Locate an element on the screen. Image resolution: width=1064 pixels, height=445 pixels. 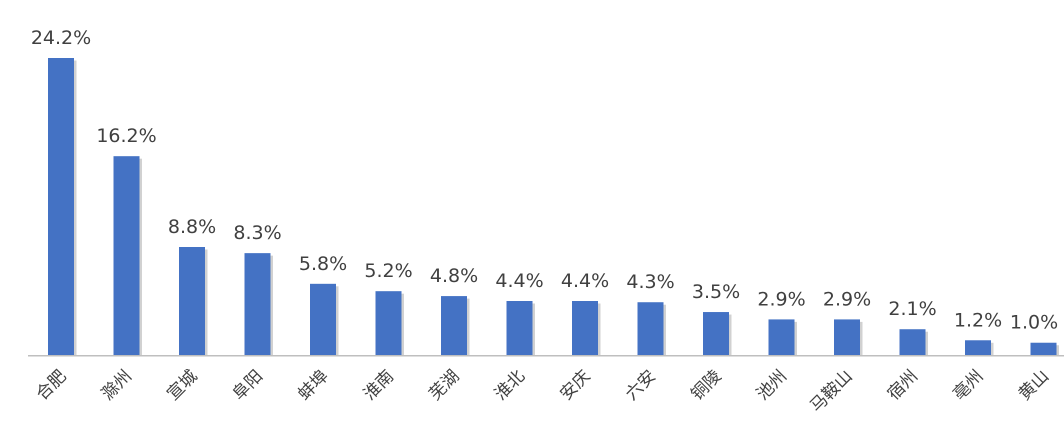
category-label: 安庆 is located at coordinates (575, 385).